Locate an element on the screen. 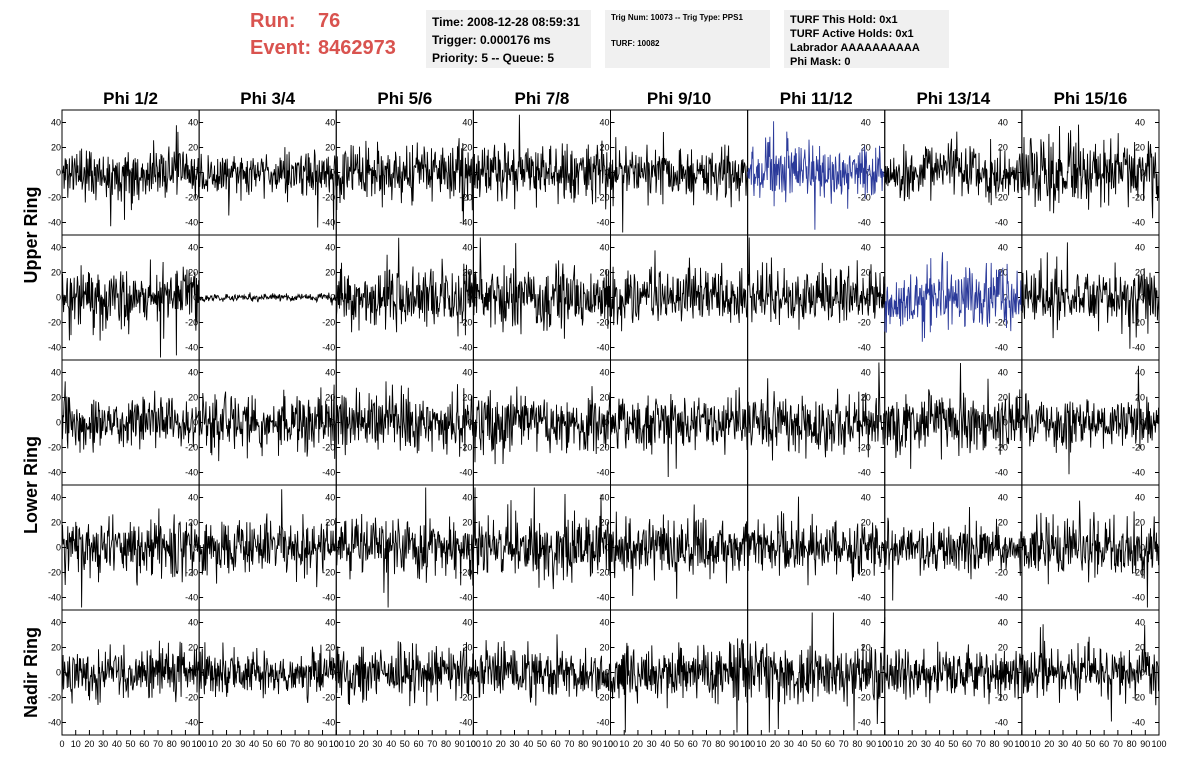  x-tick-label: 20 is located at coordinates (364, 744).